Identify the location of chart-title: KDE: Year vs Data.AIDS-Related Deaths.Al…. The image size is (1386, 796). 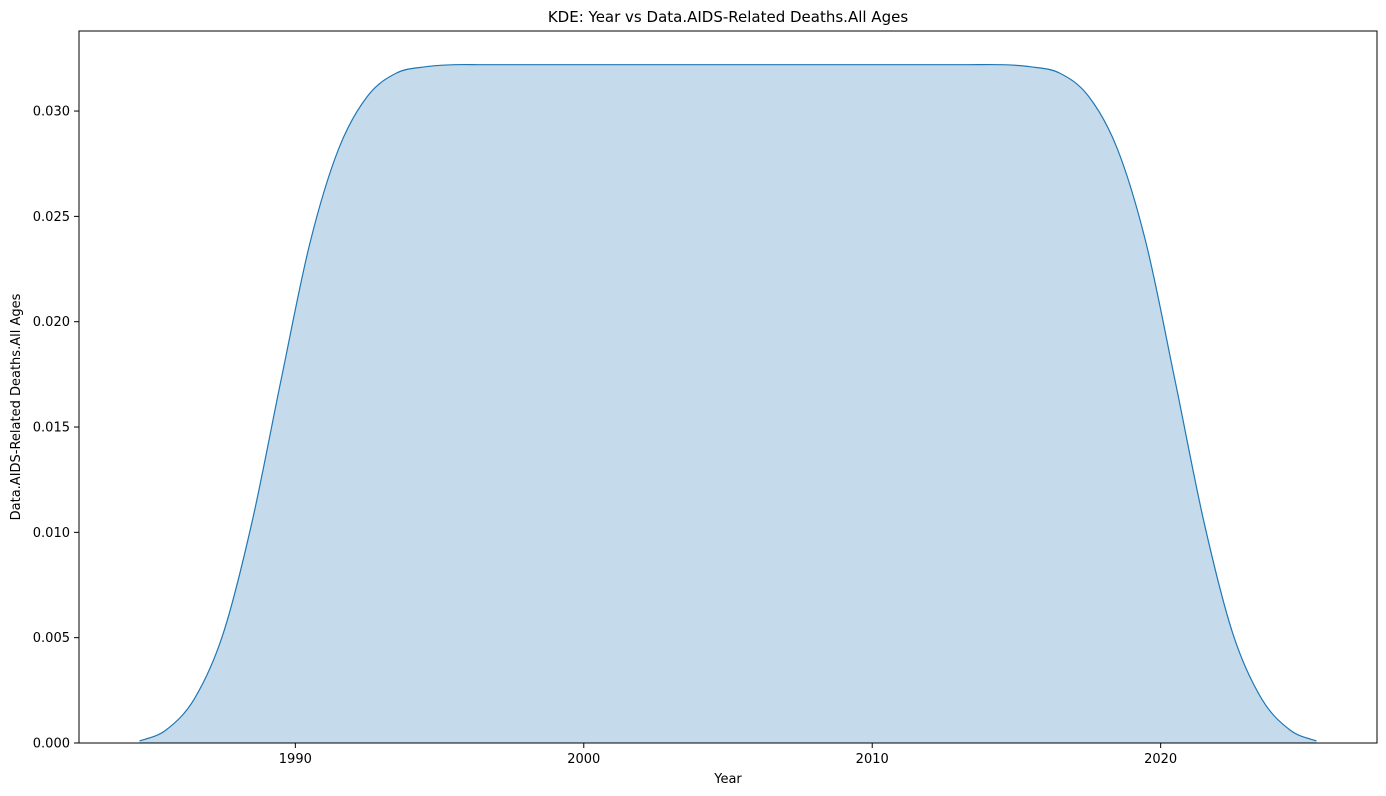
(728, 17).